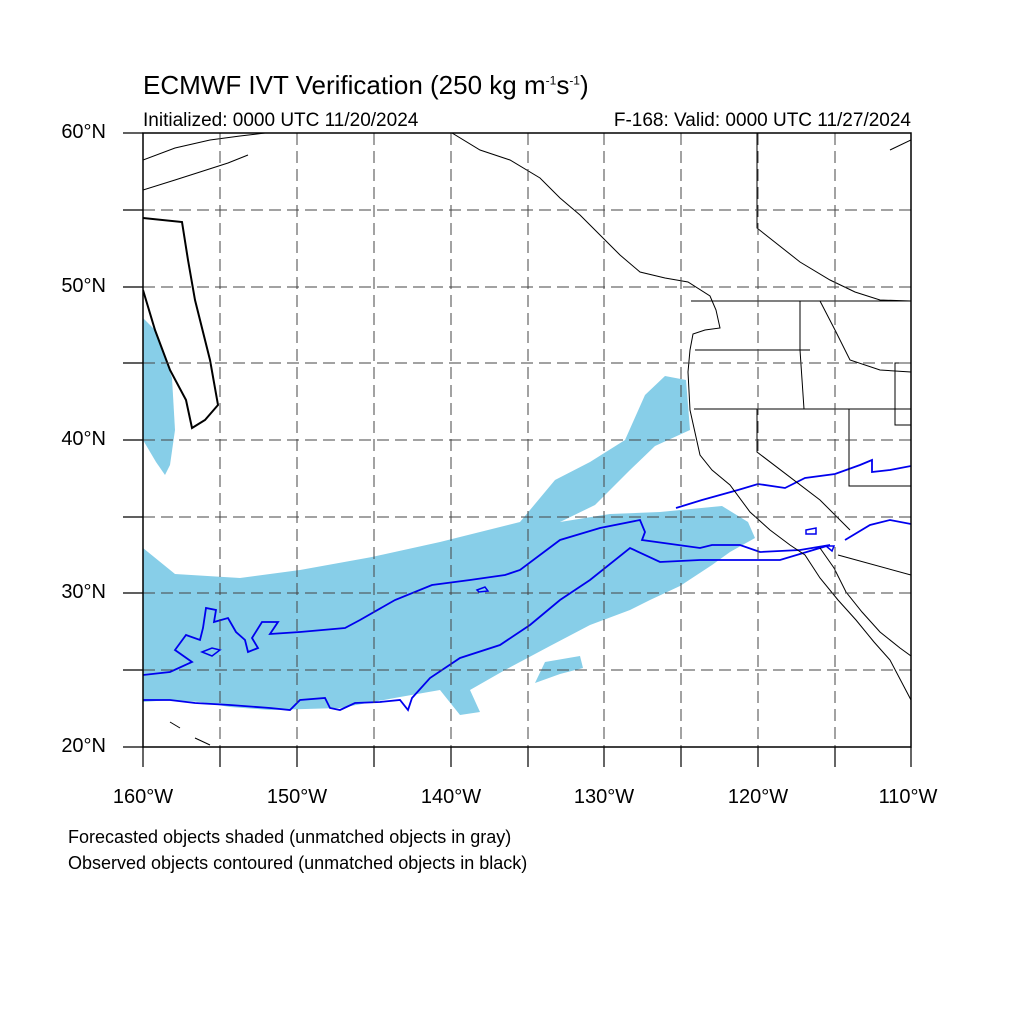 The height and width of the screenshot is (1024, 1024). What do you see at coordinates (83, 746) in the screenshot?
I see `lat-label-20n: 20°N` at bounding box center [83, 746].